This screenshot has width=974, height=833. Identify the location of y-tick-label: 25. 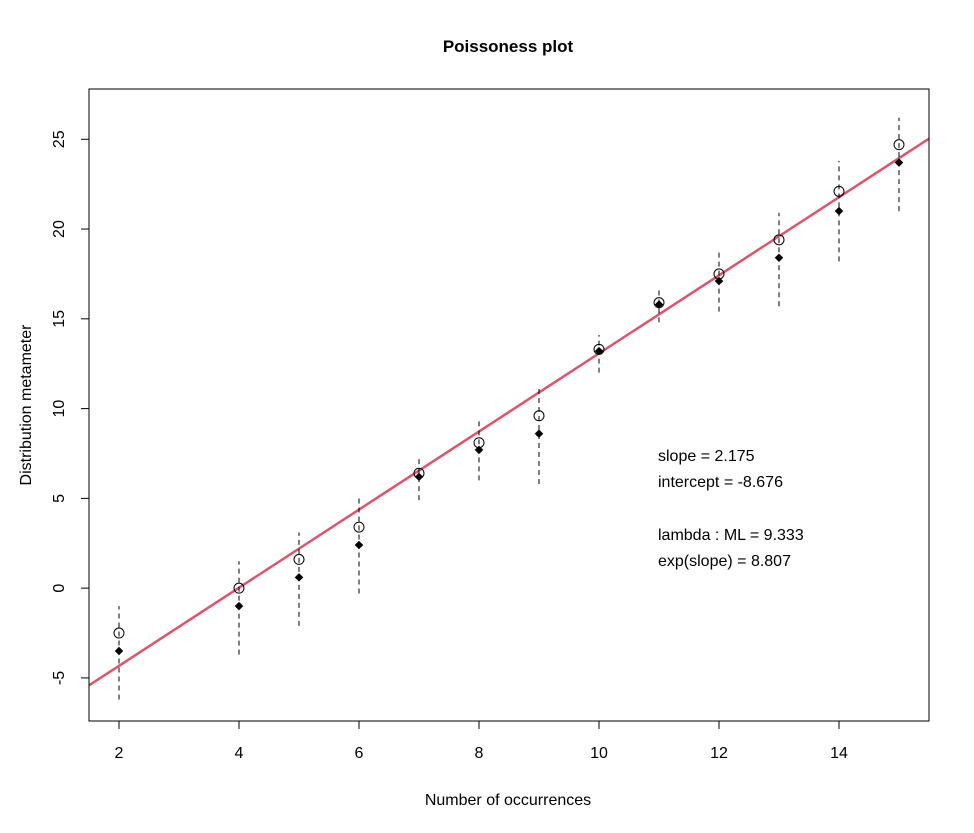
(59, 139).